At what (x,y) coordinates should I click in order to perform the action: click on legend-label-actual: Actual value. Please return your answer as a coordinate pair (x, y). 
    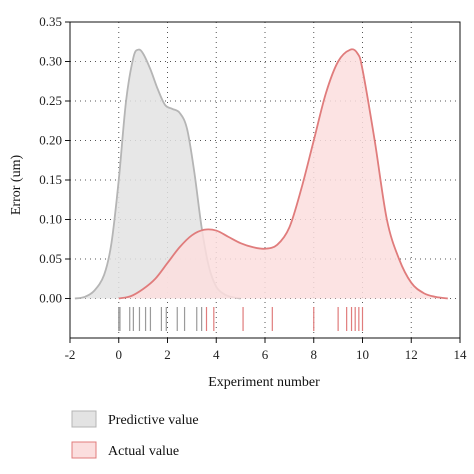
    Looking at the image, I should click on (143, 451).